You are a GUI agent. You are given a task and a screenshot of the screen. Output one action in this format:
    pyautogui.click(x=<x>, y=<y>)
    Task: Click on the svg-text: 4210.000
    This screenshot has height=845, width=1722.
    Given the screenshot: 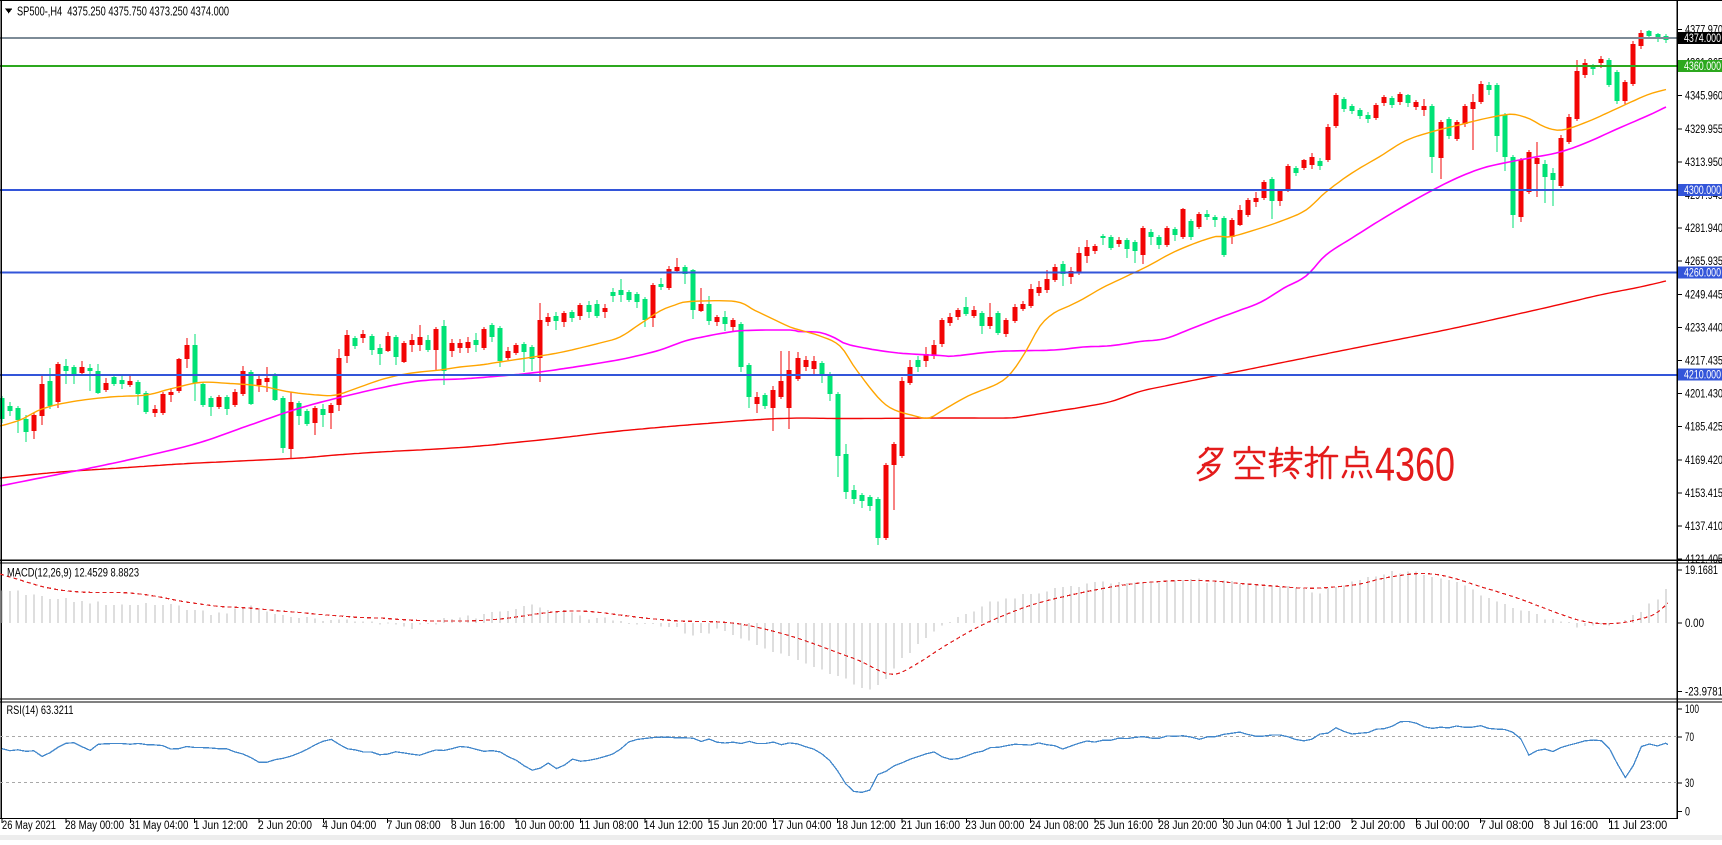 What is the action you would take?
    pyautogui.click(x=1702, y=375)
    